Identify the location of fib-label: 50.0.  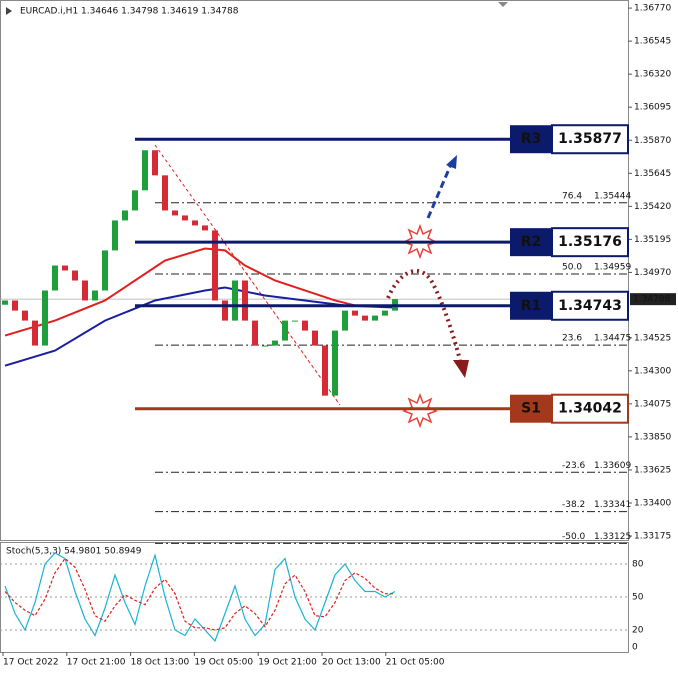
(572, 268).